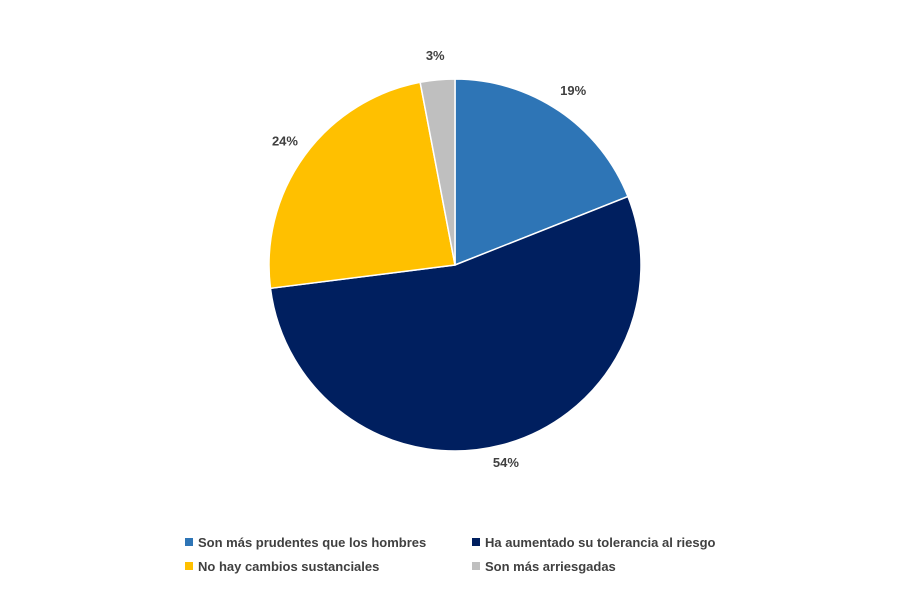  What do you see at coordinates (541, 172) in the screenshot?
I see `slice-prudentes` at bounding box center [541, 172].